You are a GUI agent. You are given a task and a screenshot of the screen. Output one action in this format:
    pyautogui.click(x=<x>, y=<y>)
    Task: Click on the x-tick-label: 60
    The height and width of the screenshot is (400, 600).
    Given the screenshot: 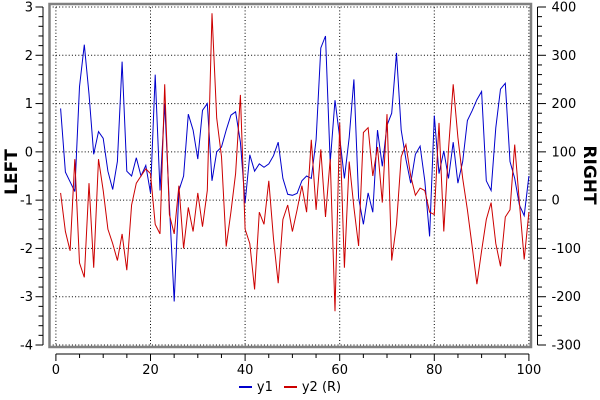 What is the action you would take?
    pyautogui.click(x=339, y=370)
    